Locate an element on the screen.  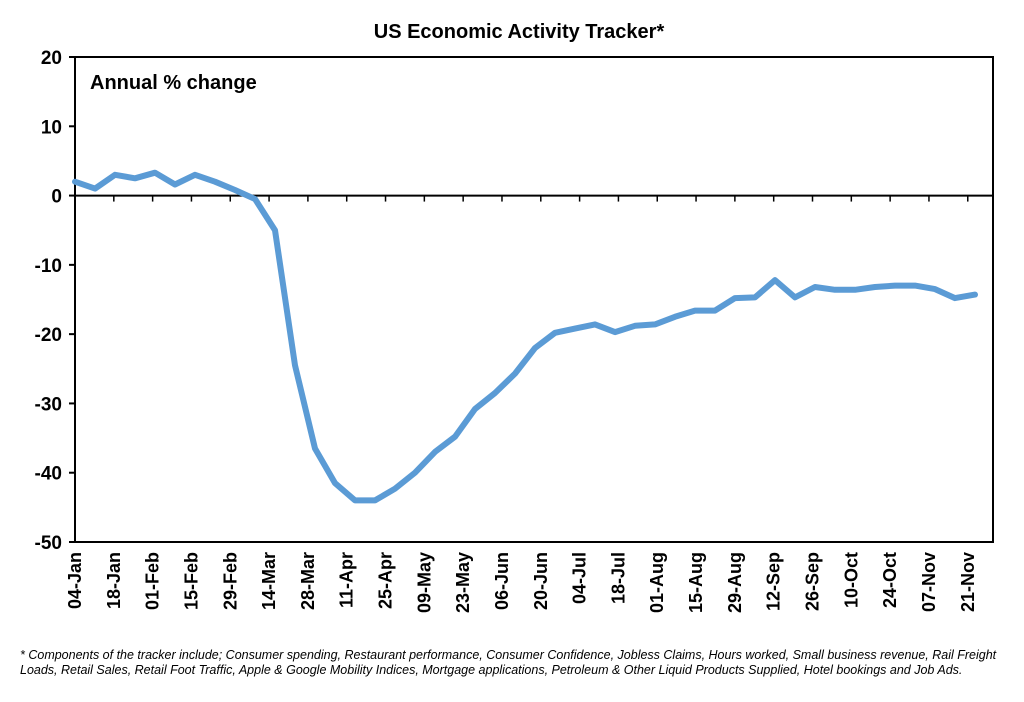
x-tick-label: 06-Jun is located at coordinates (502, 581).